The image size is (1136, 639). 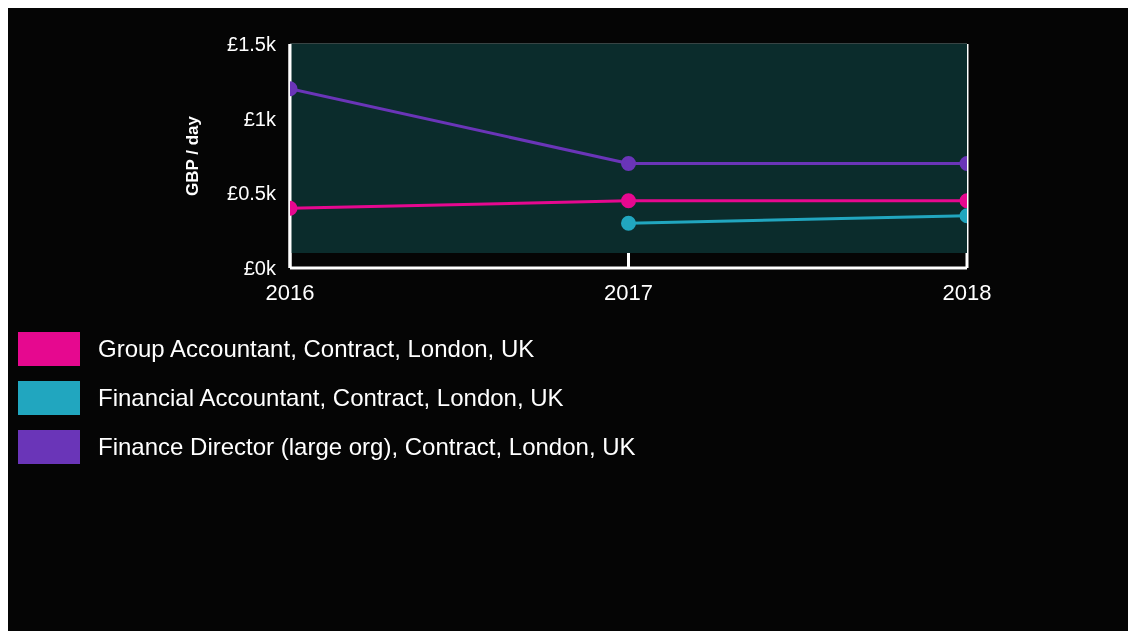 What do you see at coordinates (316, 348) in the screenshot?
I see `legend-label: Group Accountant, Contract, London, UK` at bounding box center [316, 348].